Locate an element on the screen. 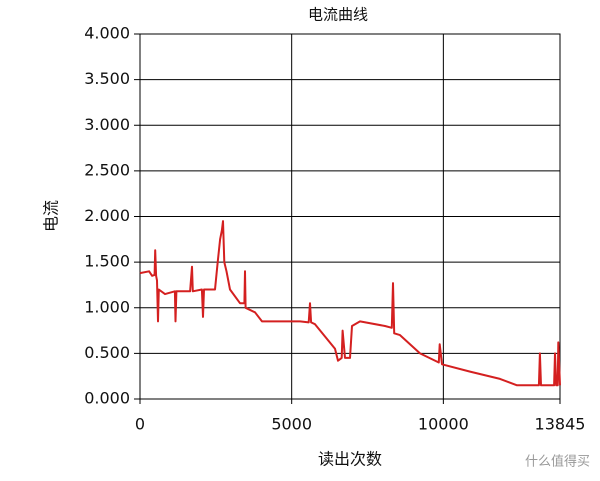 The height and width of the screenshot is (481, 600). y-tick-label: 3.000 is located at coordinates (107, 124).